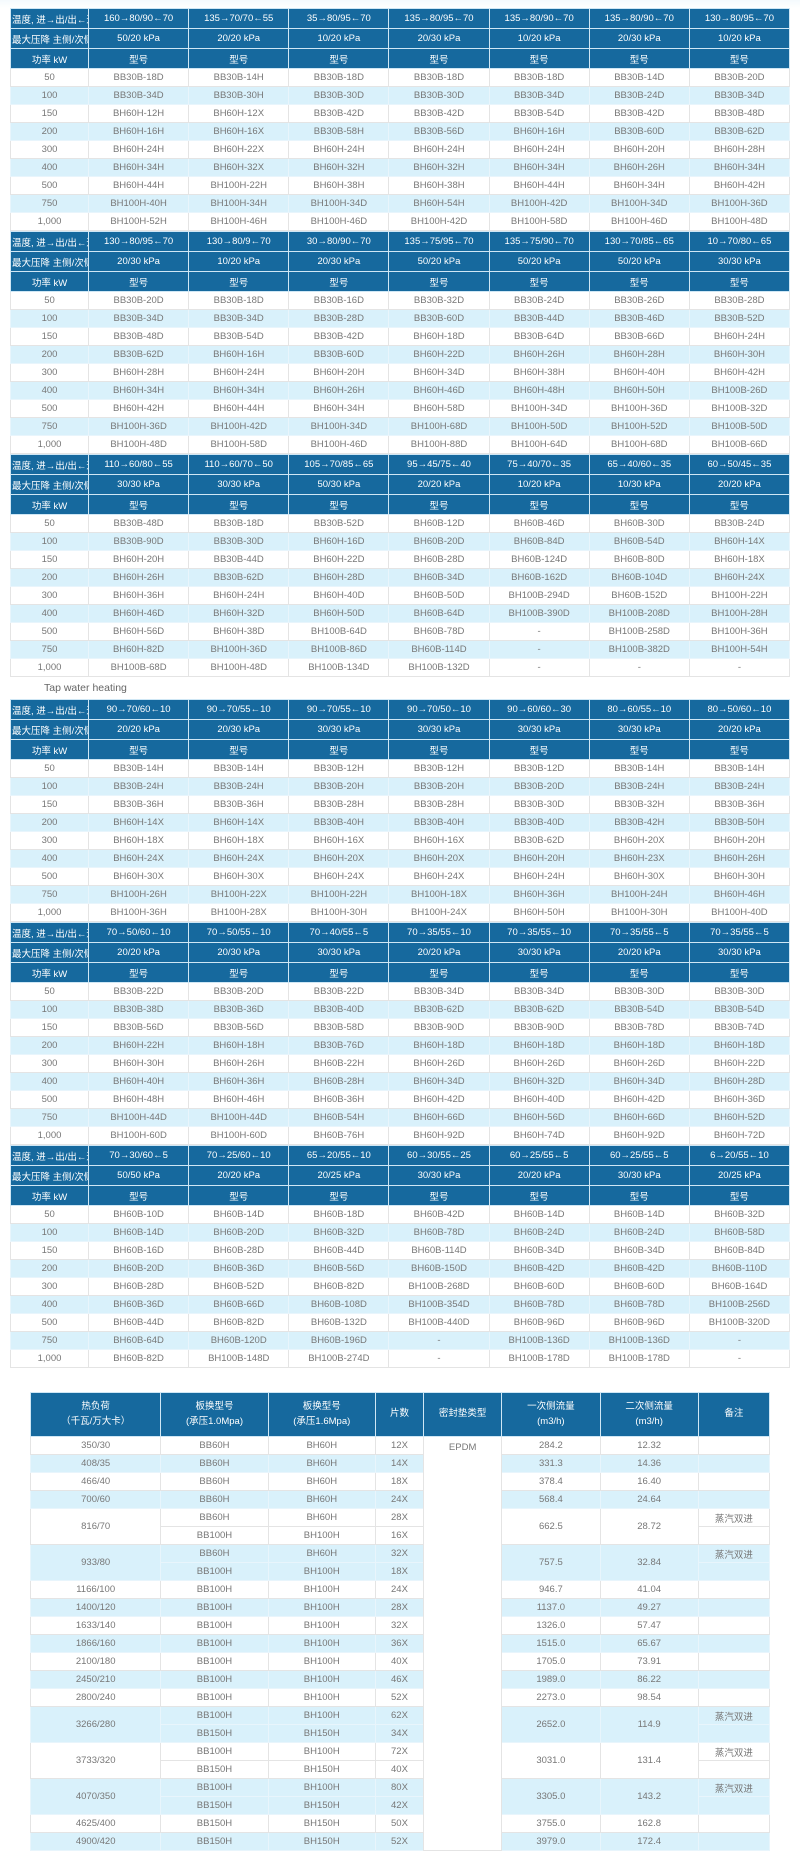  Describe the element at coordinates (239, 932) in the screenshot. I see `temperature-value: 70→50/55←10` at that location.